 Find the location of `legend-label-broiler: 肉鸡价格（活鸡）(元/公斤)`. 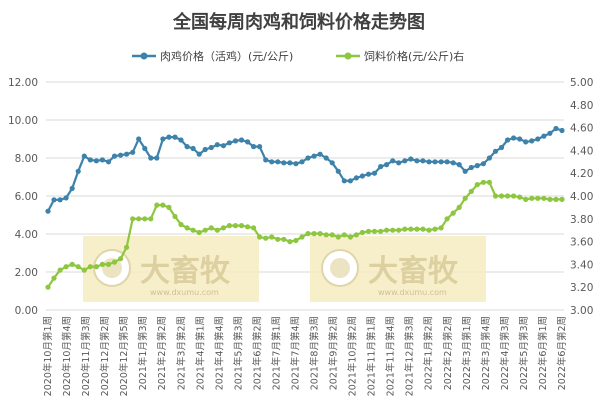

legend-label-broiler: 肉鸡价格（活鸡）(元/公斤) is located at coordinates (226, 56).